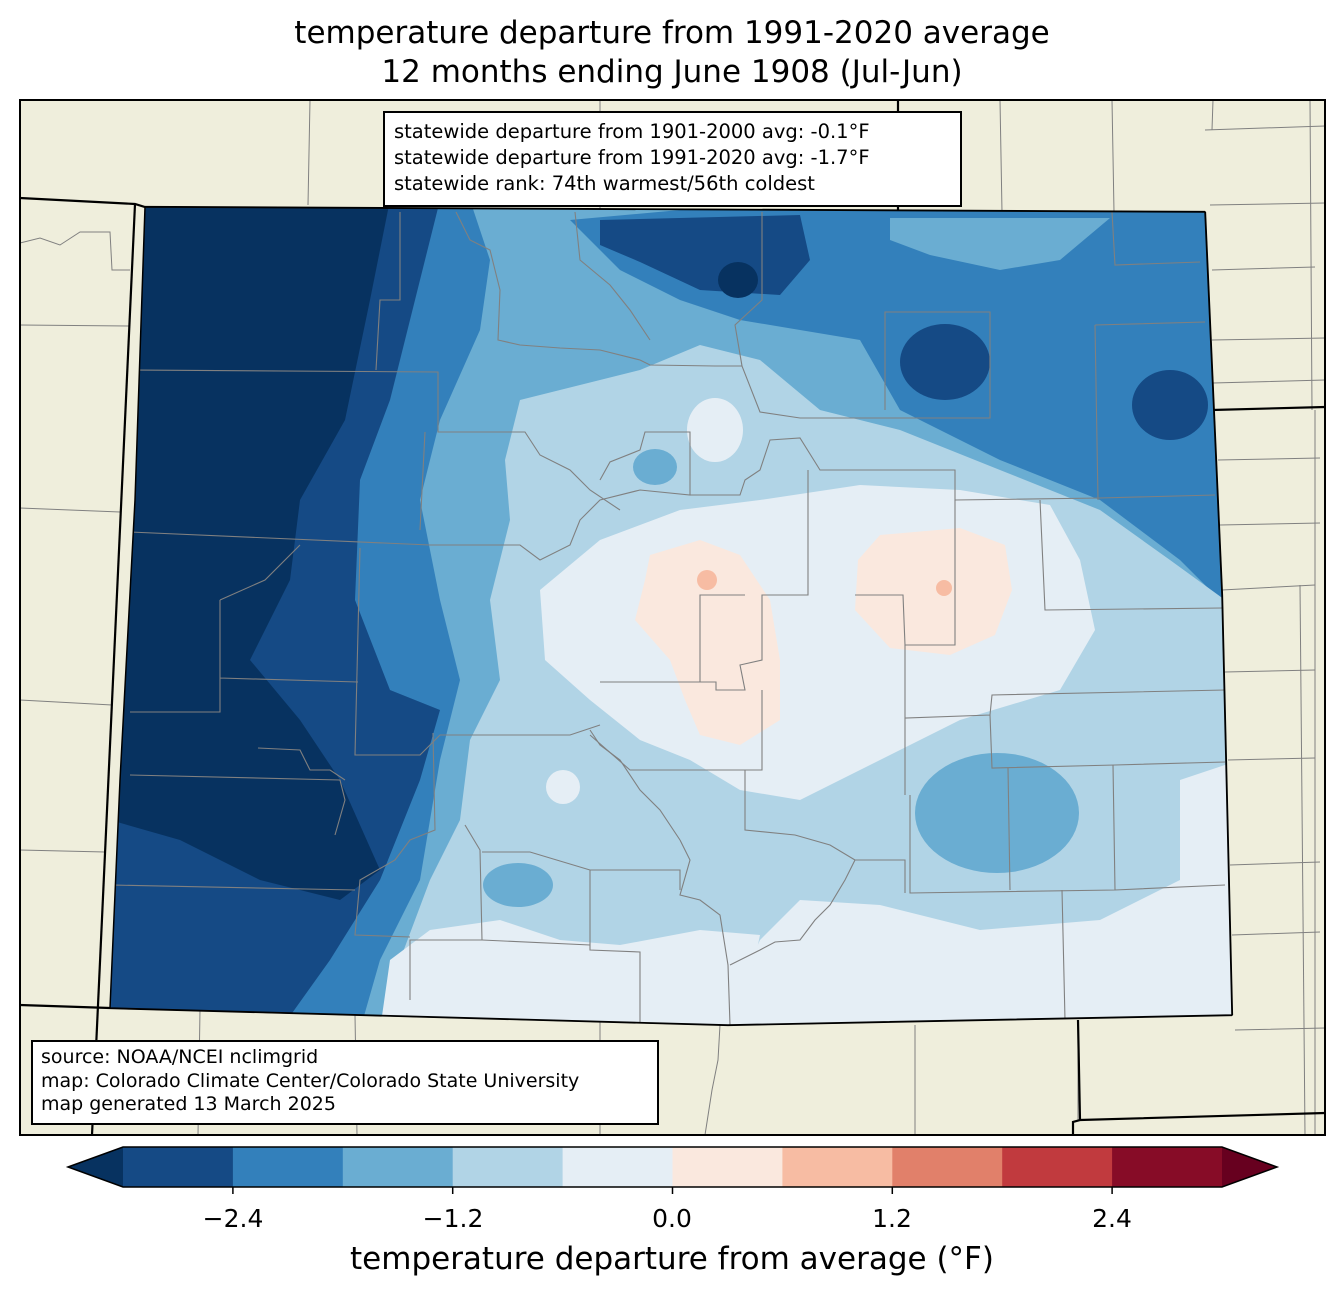  Describe the element at coordinates (570, 972) in the screenshot. I see `contour-band-minus-0p6-s` at that location.